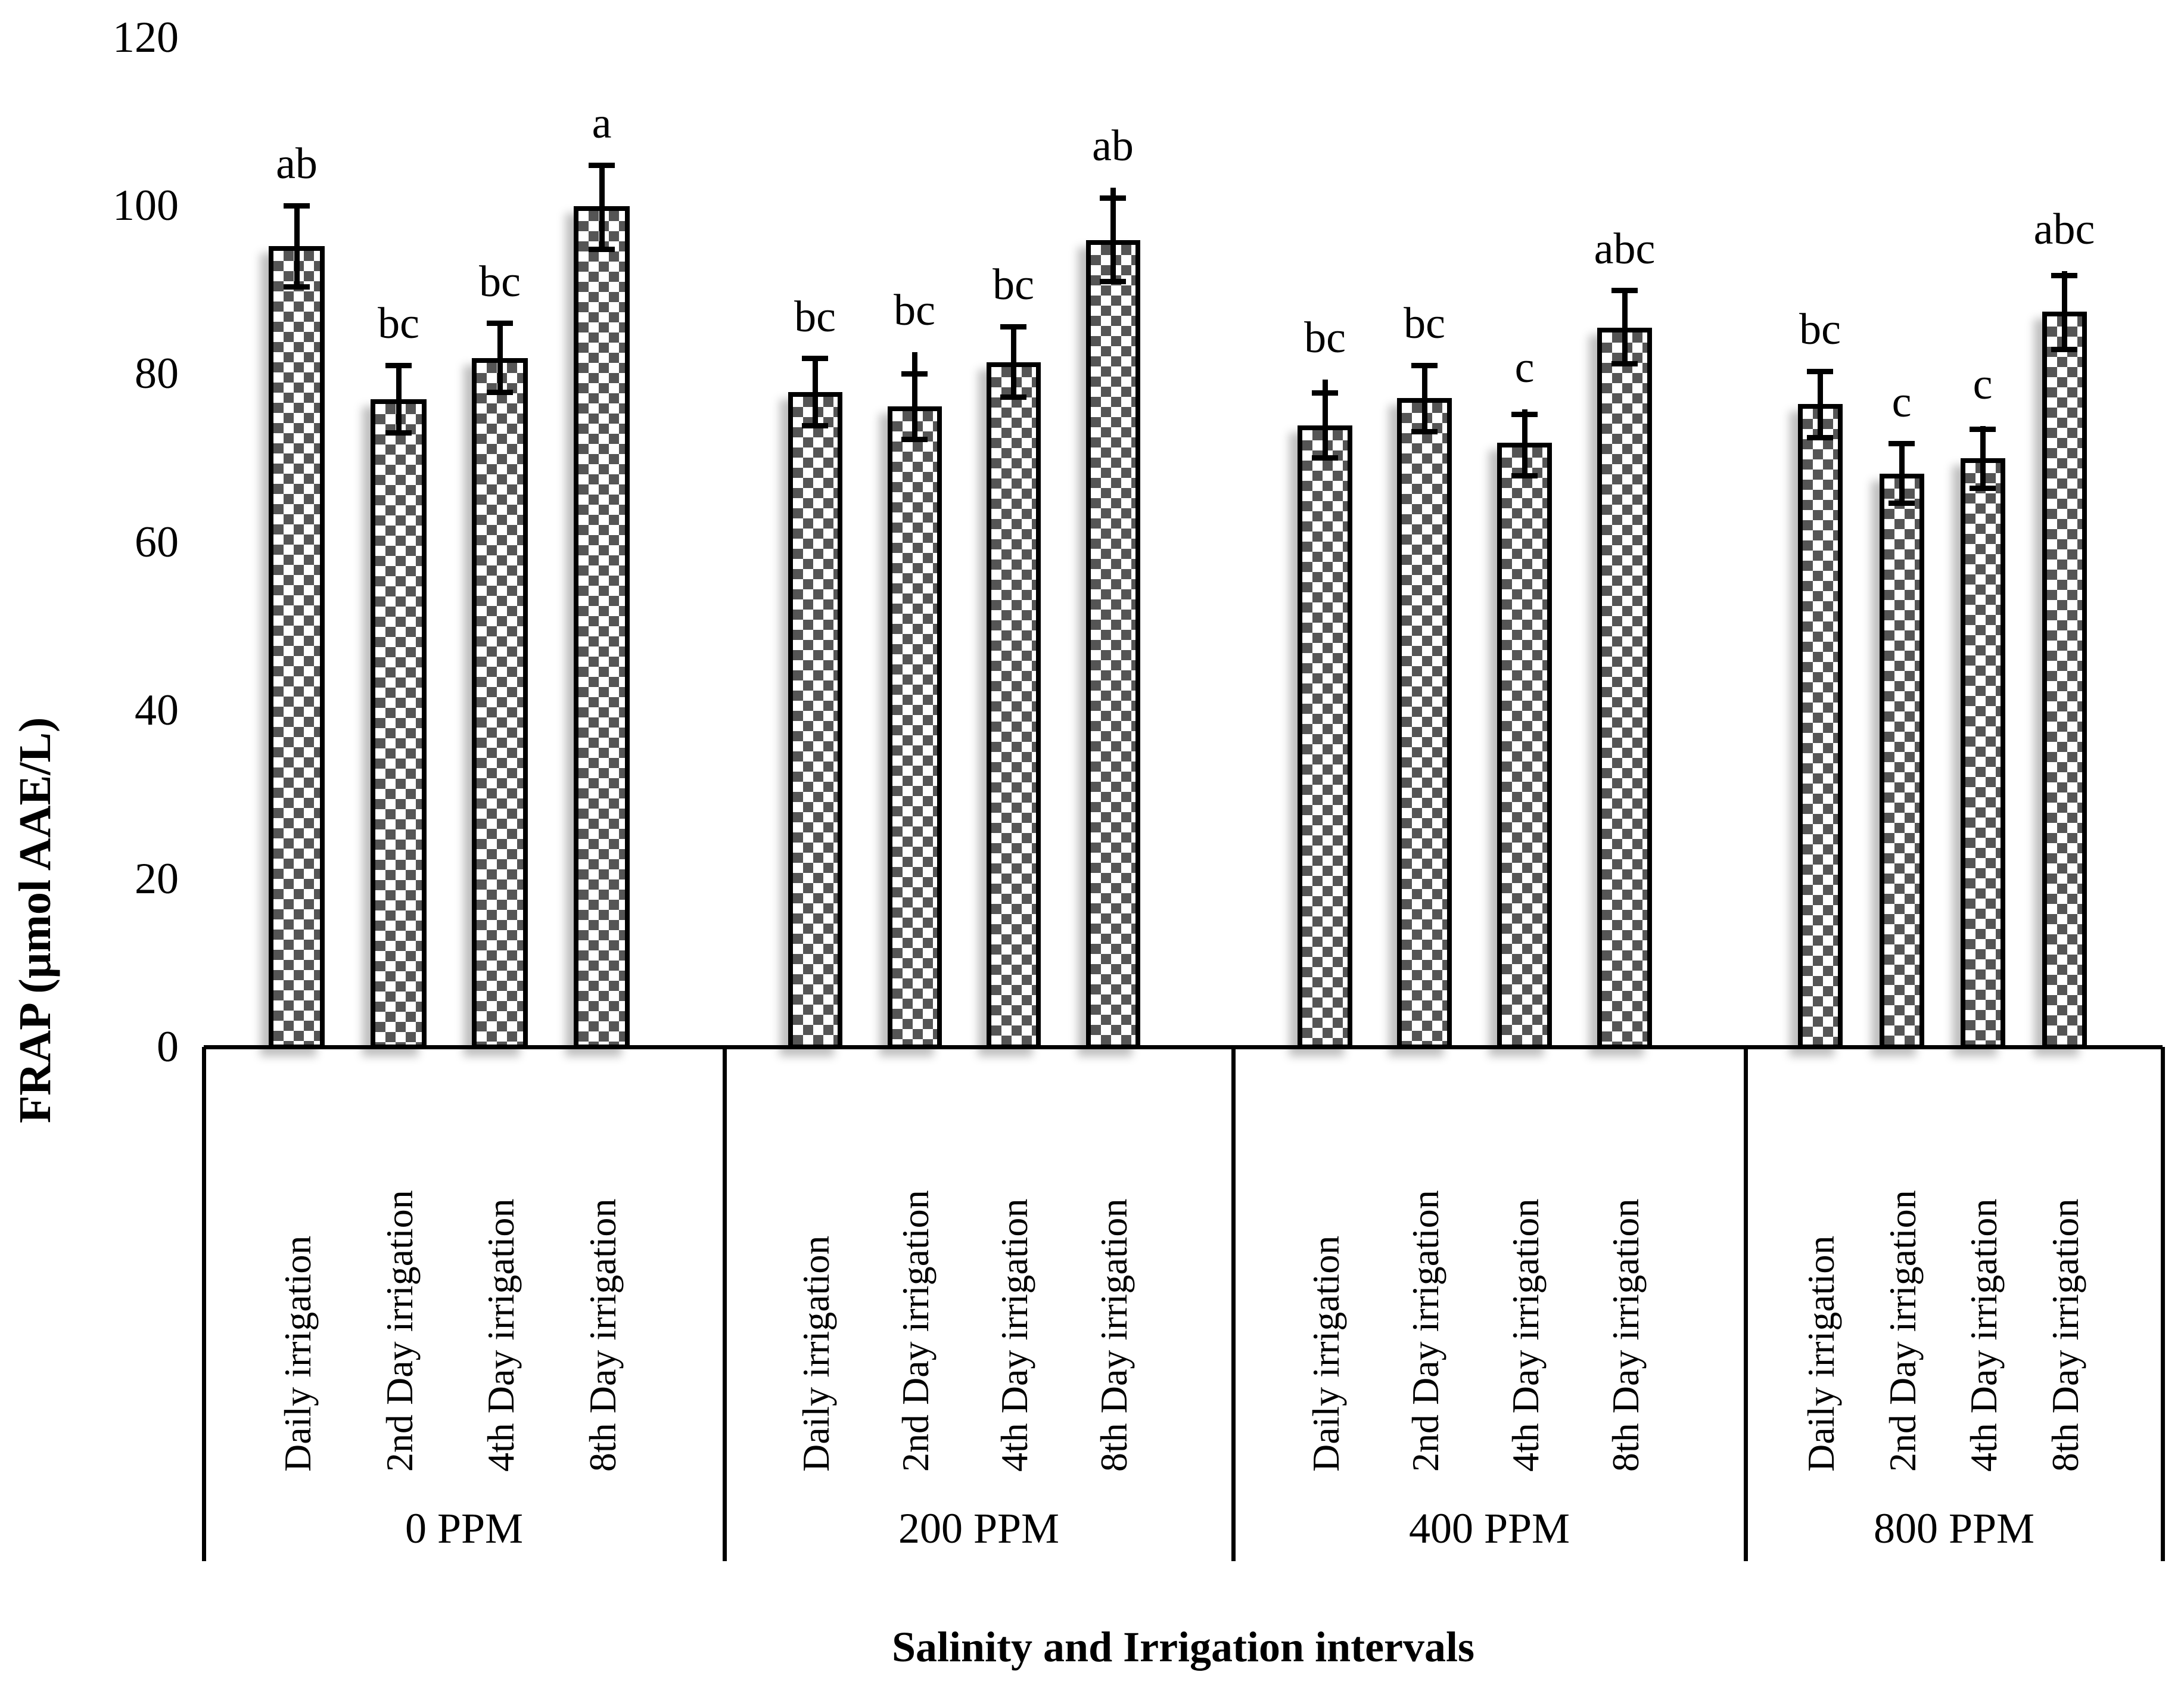  Describe the element at coordinates (1183, 1047) in the screenshot. I see `x-axis-baseline` at that location.